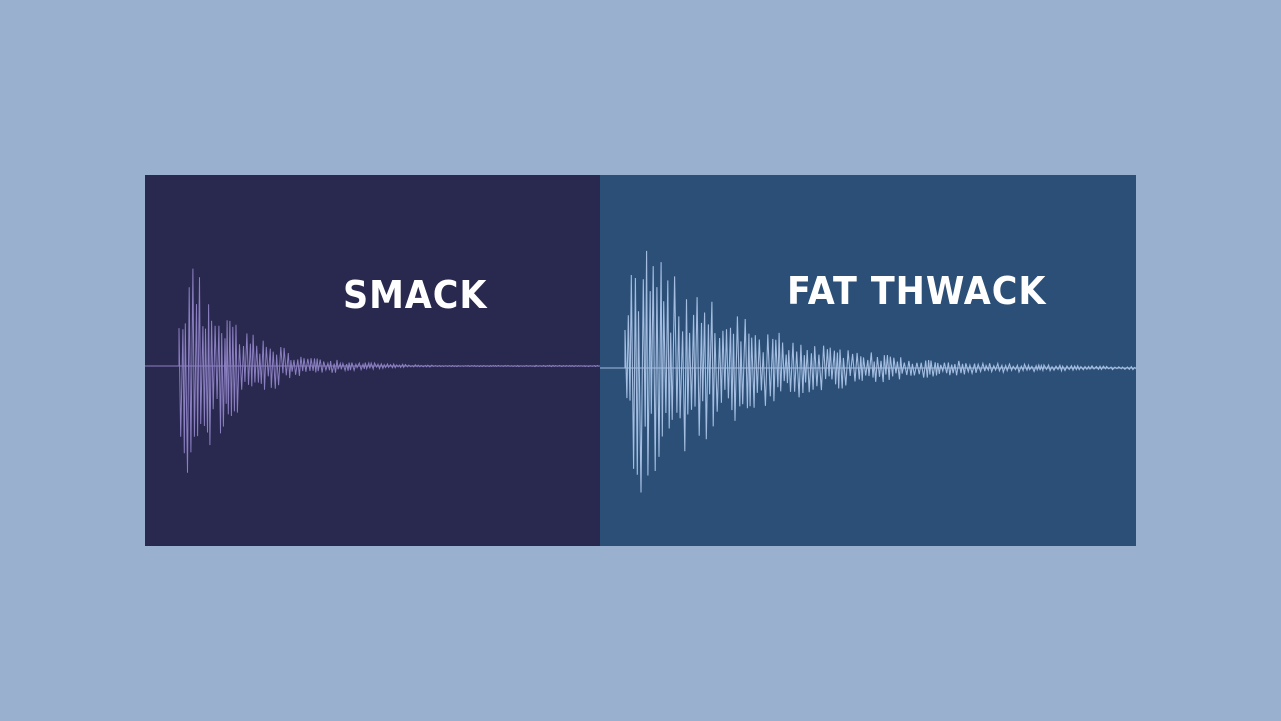 This screenshot has width=1281, height=721. I want to click on label-smack: SMACK, so click(415, 295).